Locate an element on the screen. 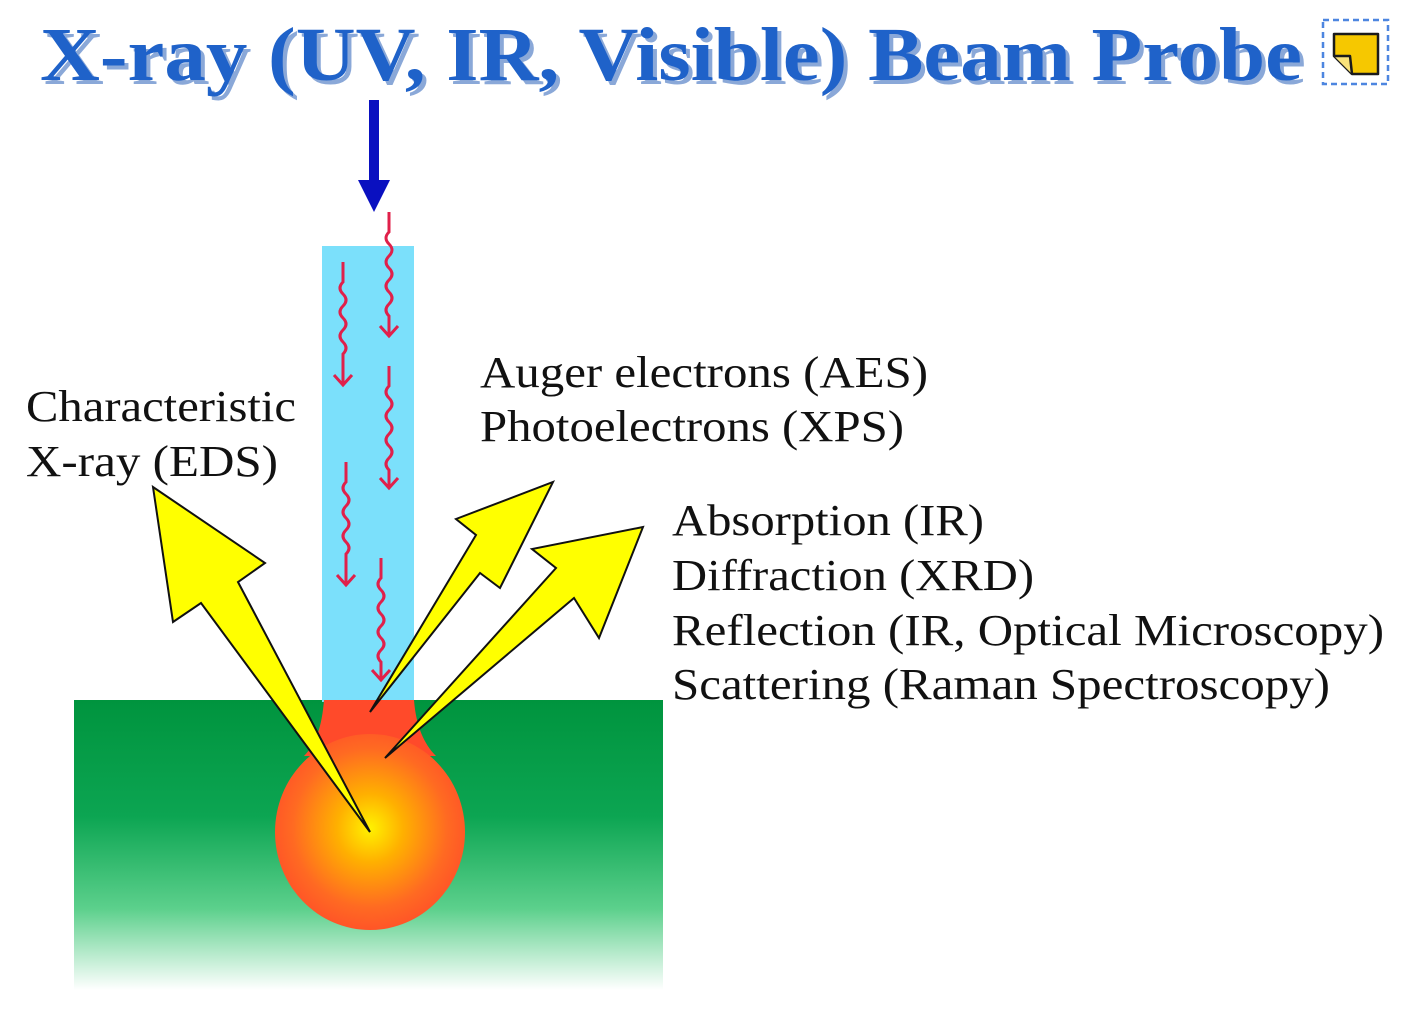  emission-arrow-electrons is located at coordinates (462, 596).